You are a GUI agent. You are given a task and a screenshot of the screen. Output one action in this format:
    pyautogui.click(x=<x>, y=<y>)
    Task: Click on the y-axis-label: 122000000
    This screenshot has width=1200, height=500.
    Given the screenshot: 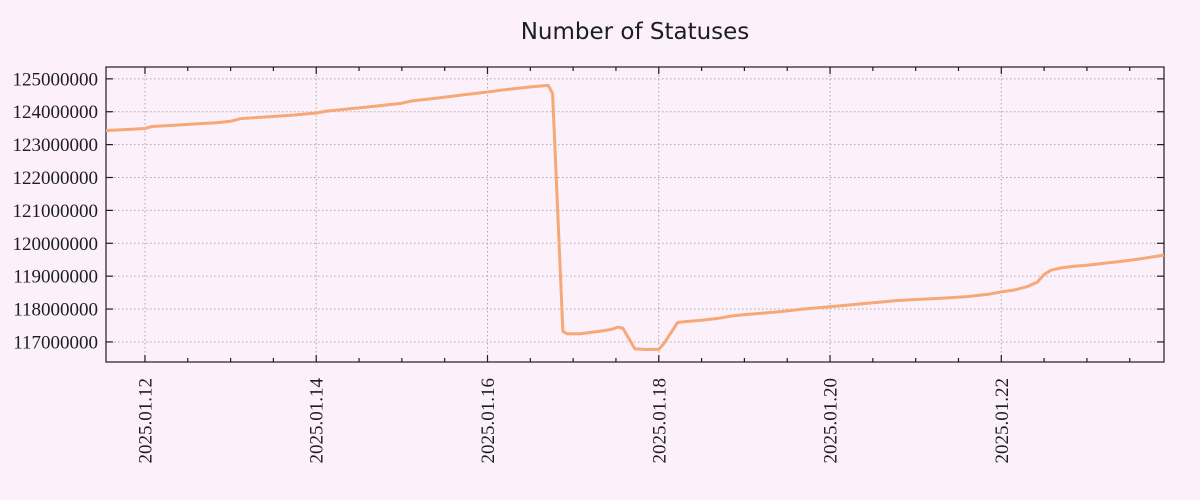 What is the action you would take?
    pyautogui.click(x=56, y=178)
    